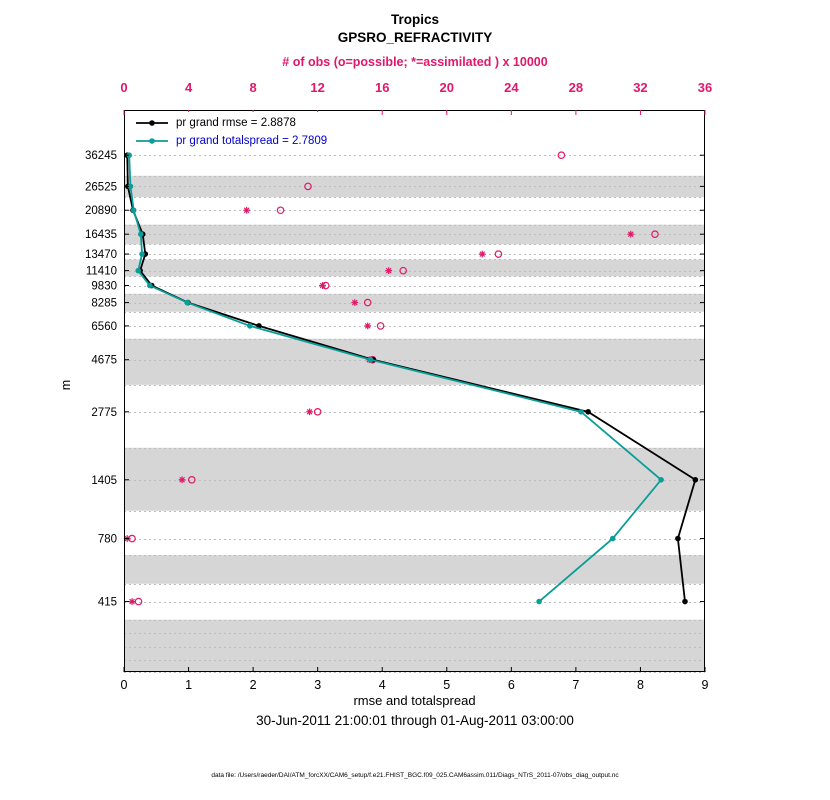 The image size is (830, 800). Describe the element at coordinates (511, 87) in the screenshot. I see `top-x-tick-label: 24` at that location.